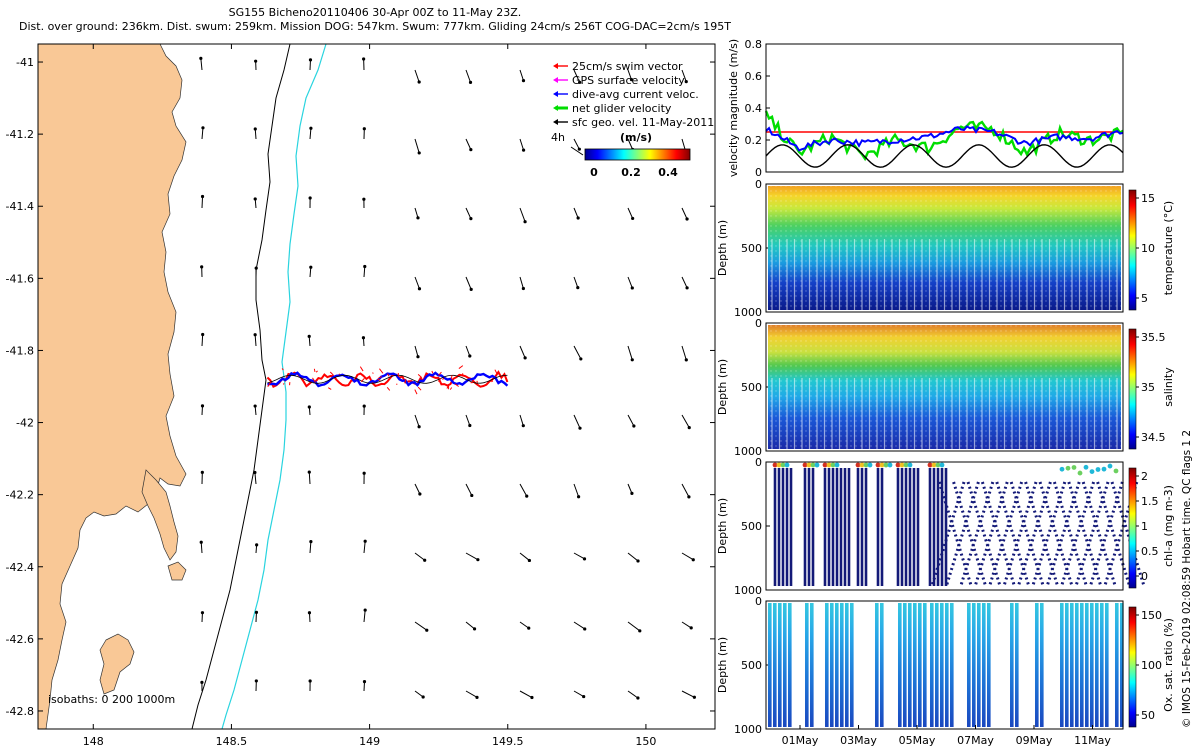 The height and width of the screenshot is (750, 1200). I want to click on panel-colorbar-tick-label: 0, so click(1144, 576).